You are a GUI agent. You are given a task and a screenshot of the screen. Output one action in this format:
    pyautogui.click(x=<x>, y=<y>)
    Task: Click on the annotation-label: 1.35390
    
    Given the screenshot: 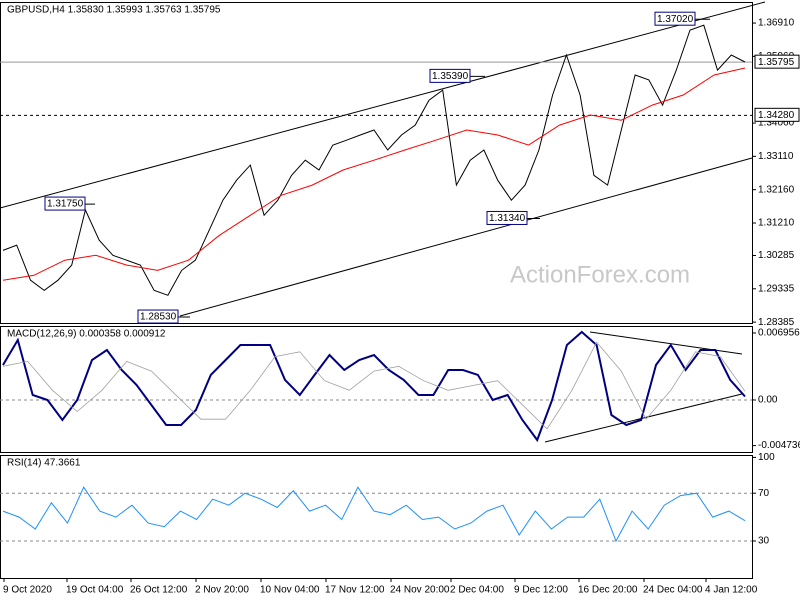 What is the action you would take?
    pyautogui.click(x=450, y=76)
    